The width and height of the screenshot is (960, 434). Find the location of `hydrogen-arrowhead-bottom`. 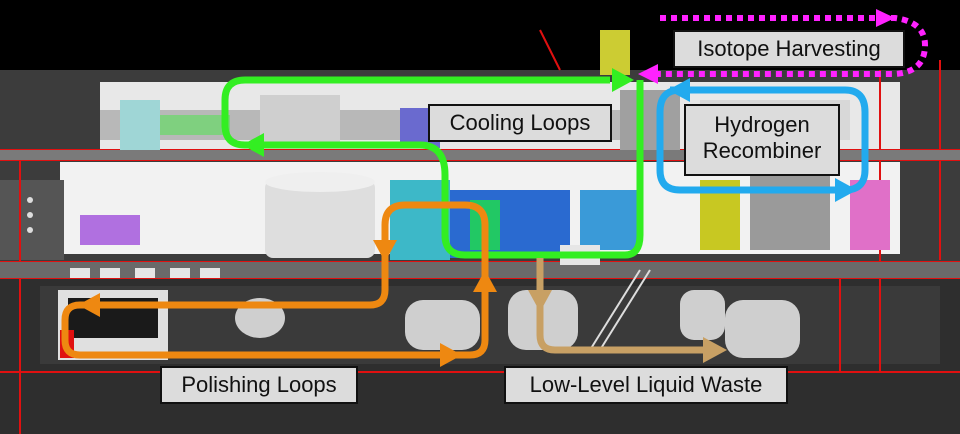

hydrogen-arrowhead-bottom is located at coordinates (846, 190).